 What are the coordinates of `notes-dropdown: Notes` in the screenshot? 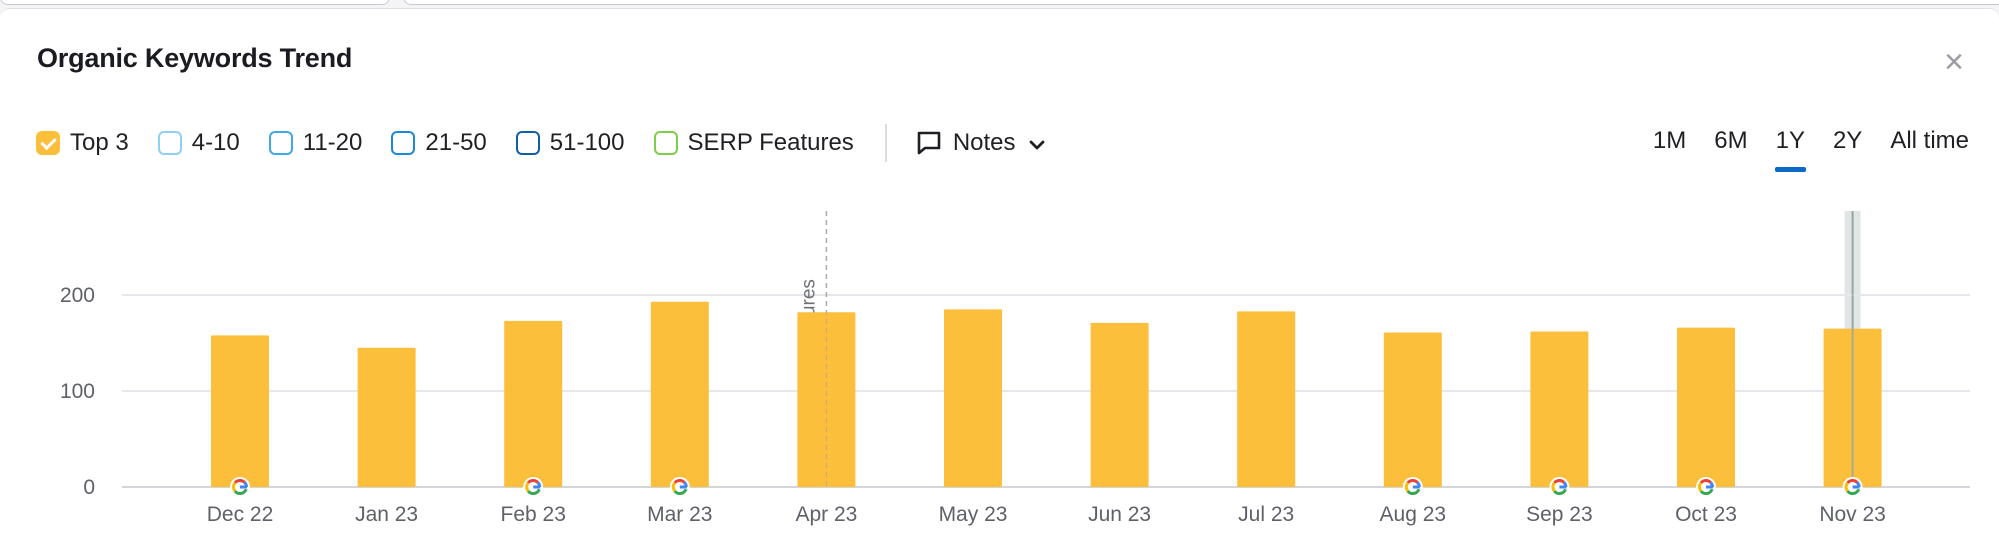 It's located at (980, 143).